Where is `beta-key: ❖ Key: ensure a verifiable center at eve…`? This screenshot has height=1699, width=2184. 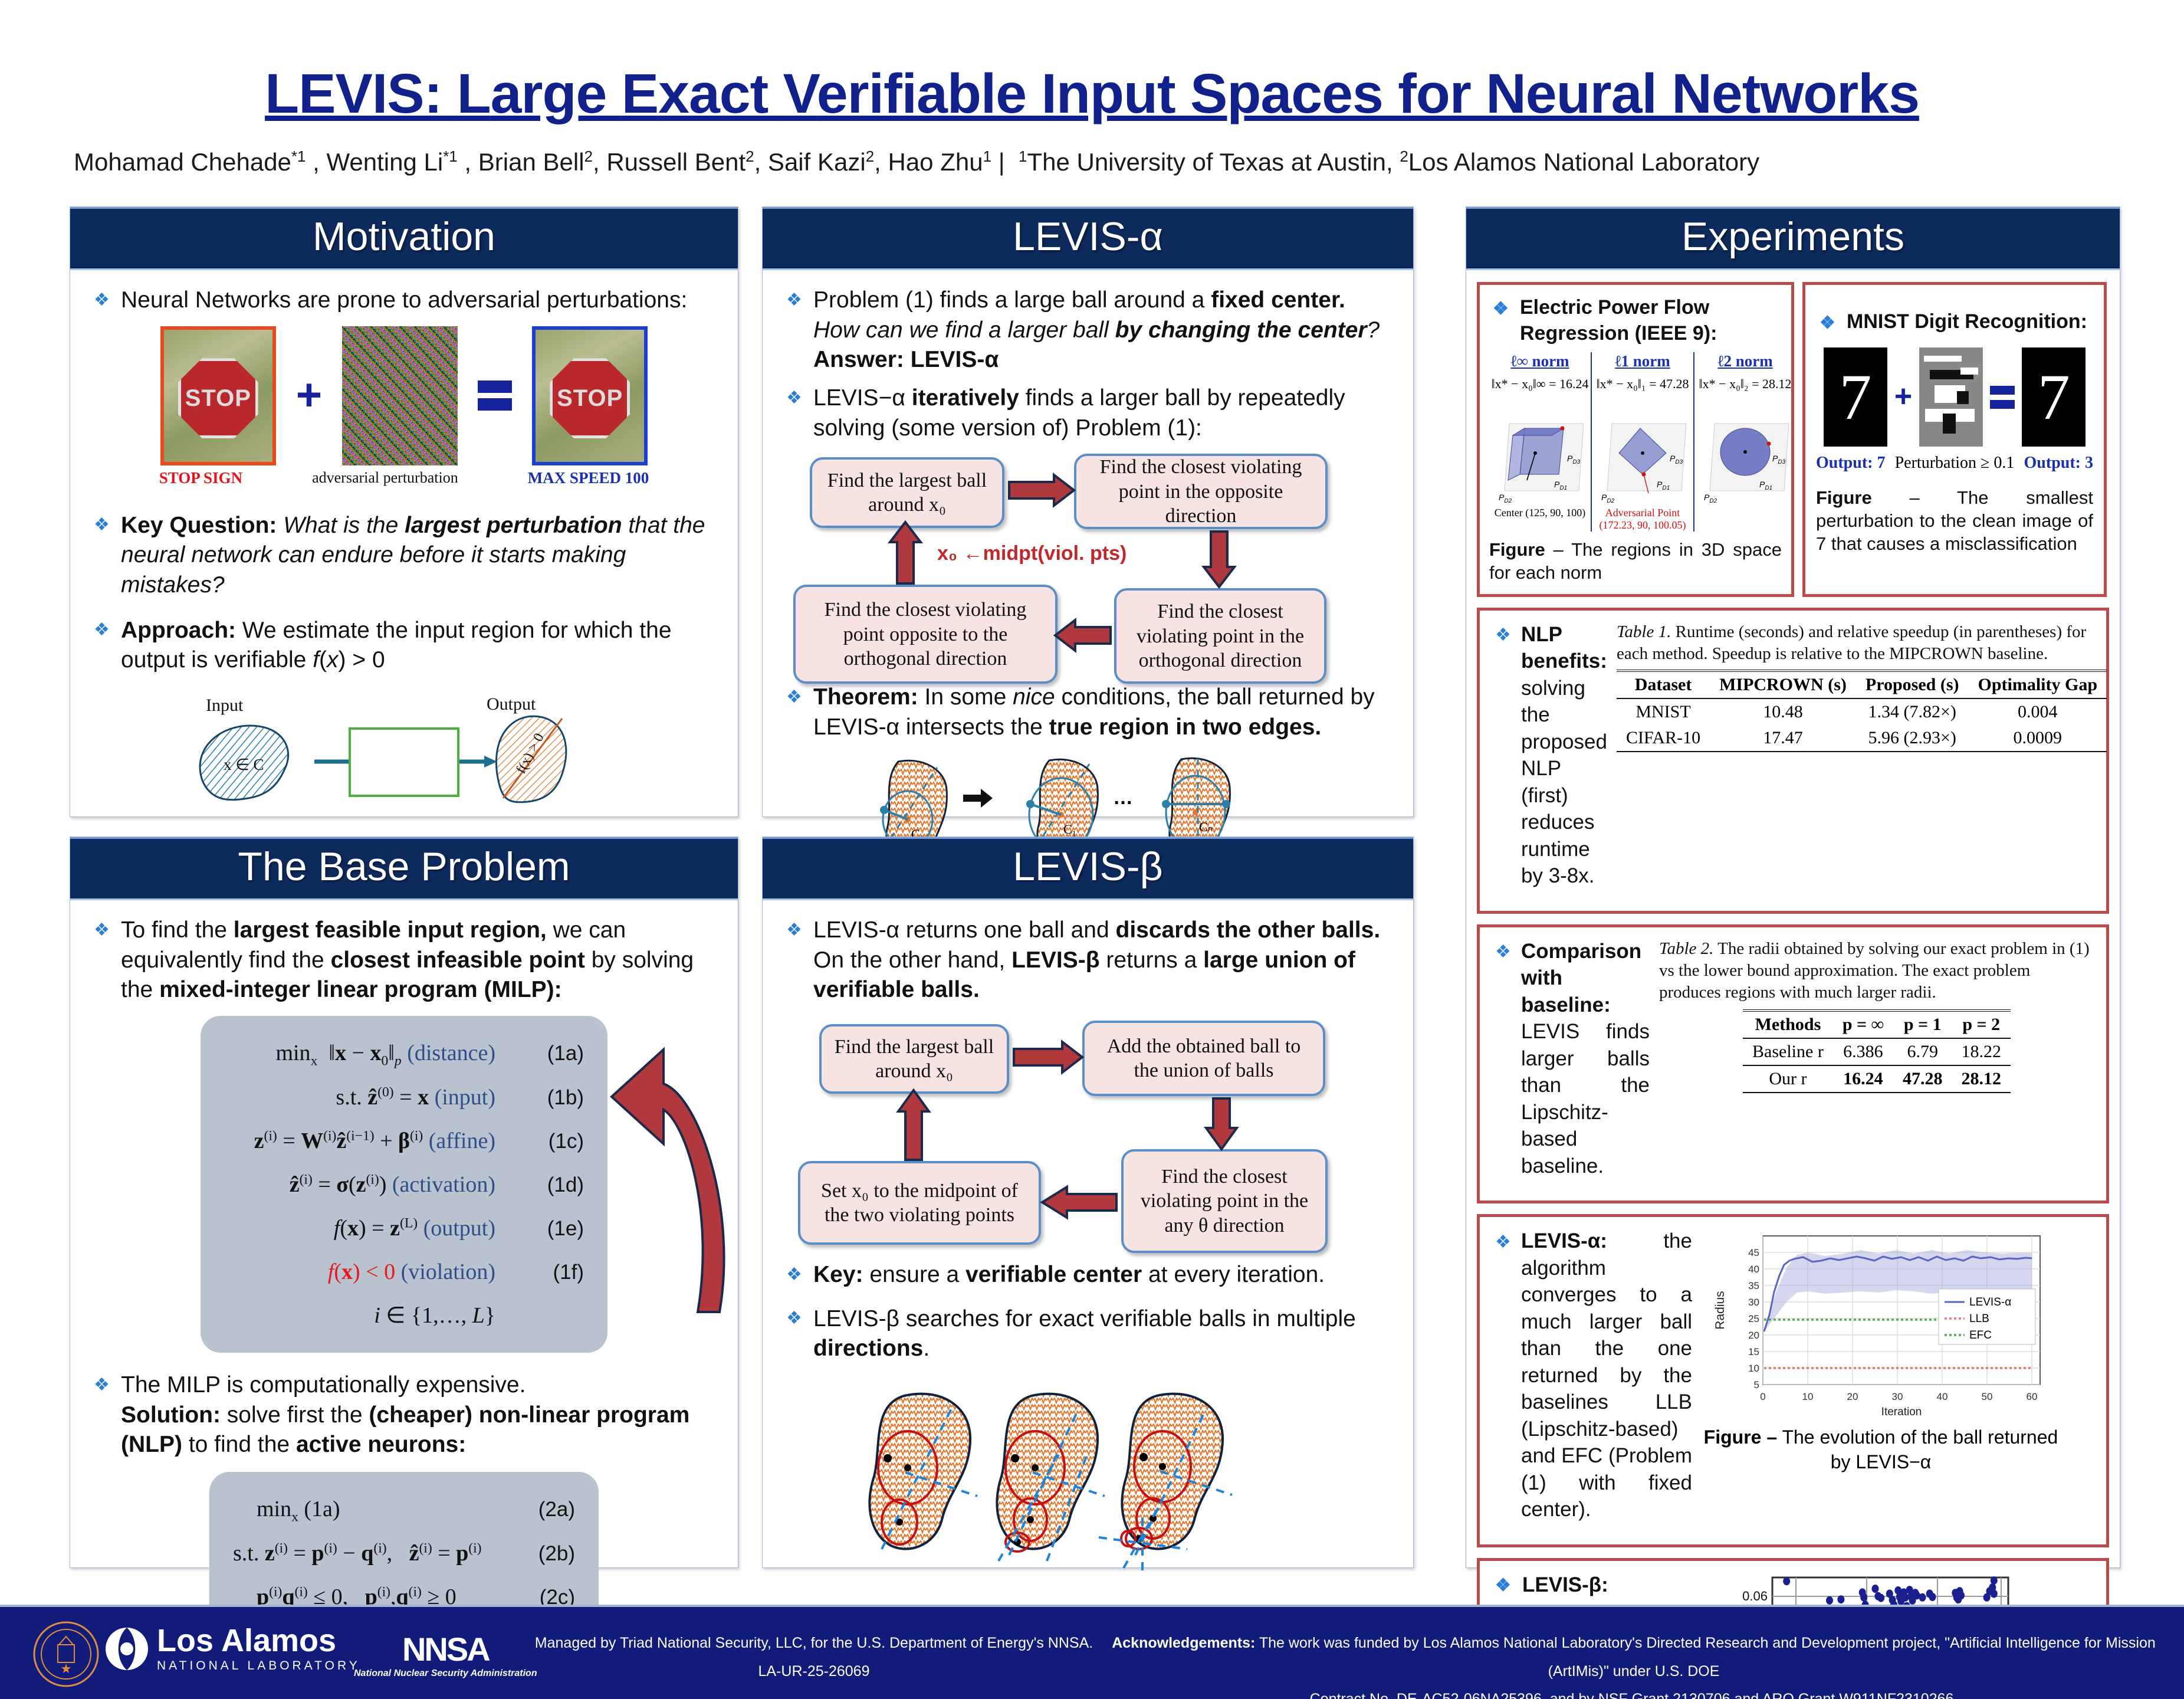
beta-key: ❖ Key: ensure a verifiable center at eve… is located at coordinates (1055, 1275).